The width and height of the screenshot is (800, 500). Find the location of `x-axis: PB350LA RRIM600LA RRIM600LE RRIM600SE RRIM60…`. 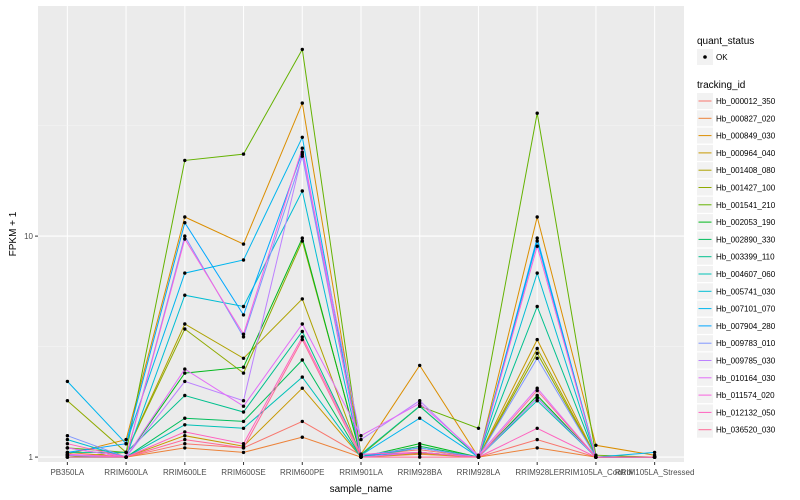

x-axis: PB350LA RRIM600LA RRIM600LE RRIM600SE RRIM60… is located at coordinates (372, 469).